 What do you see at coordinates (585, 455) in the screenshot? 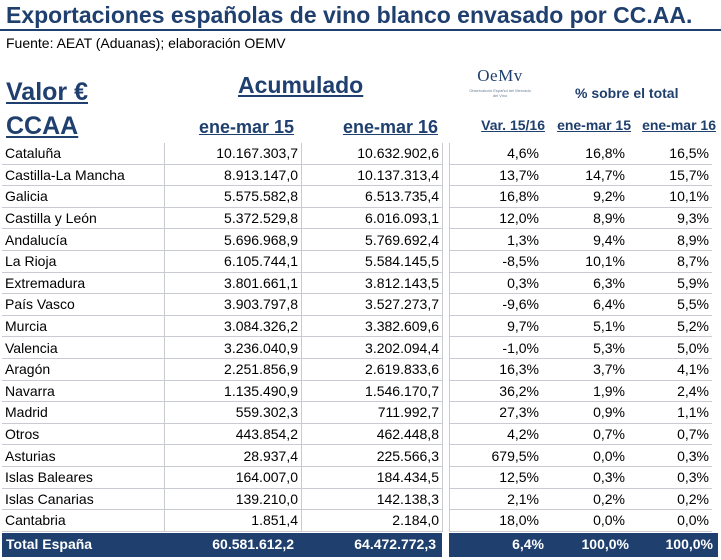
I see `pct15-cell: 0,0%` at bounding box center [585, 455].